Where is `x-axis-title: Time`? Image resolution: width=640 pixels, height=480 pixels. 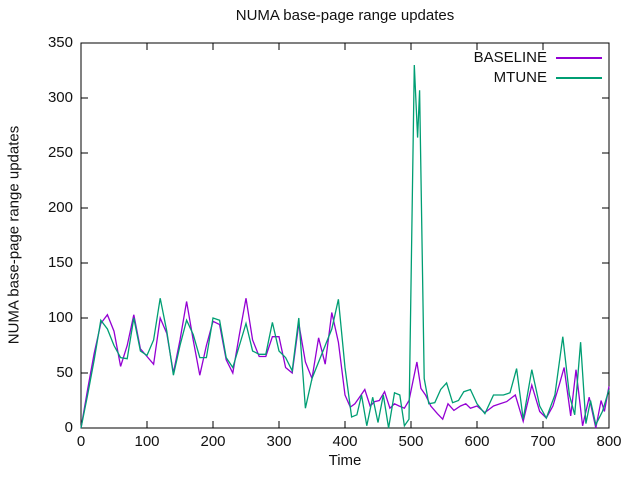 x-axis-title: Time is located at coordinates (345, 460).